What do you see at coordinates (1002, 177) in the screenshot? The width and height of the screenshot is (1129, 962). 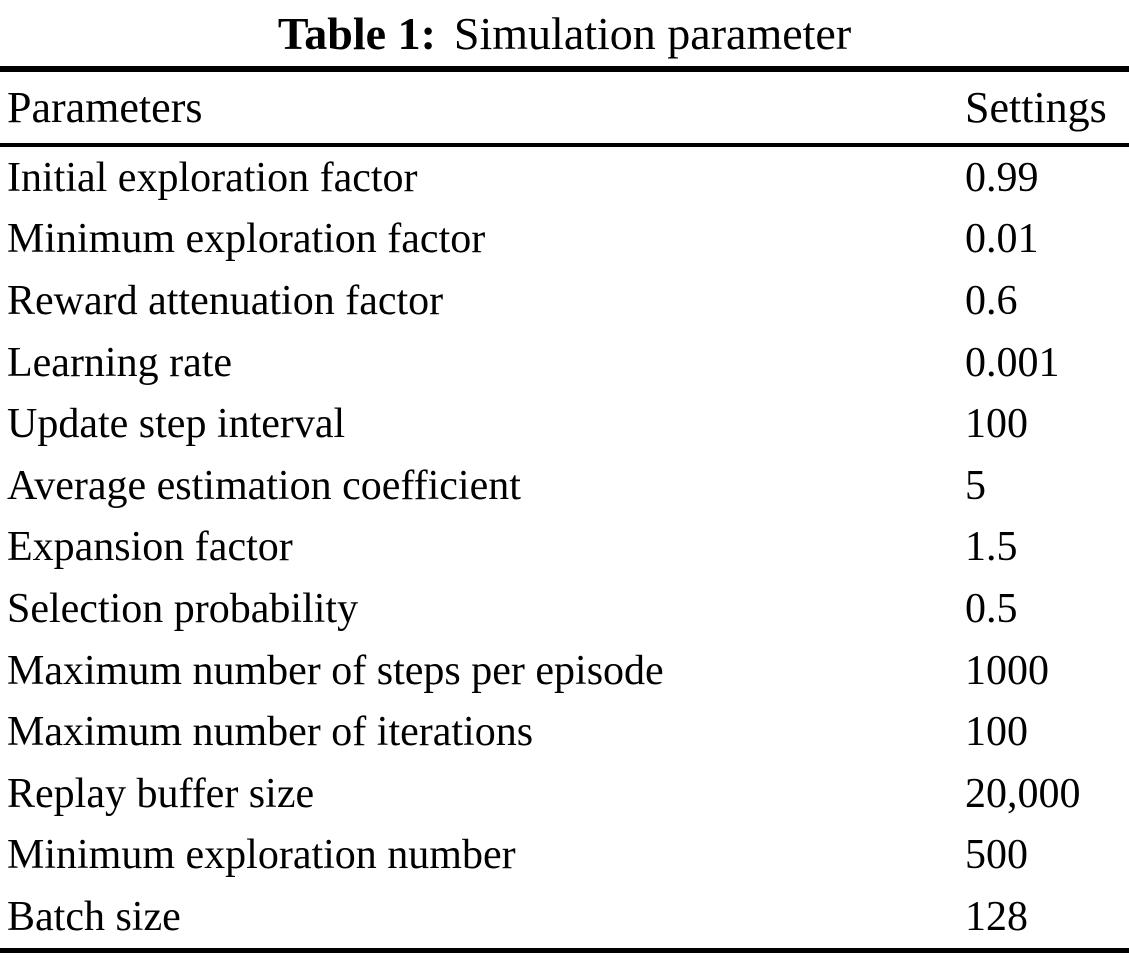 I see `setting-cell: 0.99` at bounding box center [1002, 177].